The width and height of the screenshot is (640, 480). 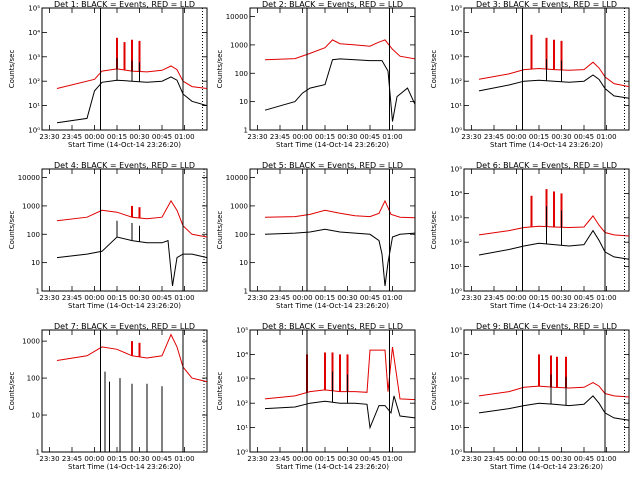 I want to click on panel-title: Det 4: BLACK = Events, RED = LLD, so click(x=124, y=165).